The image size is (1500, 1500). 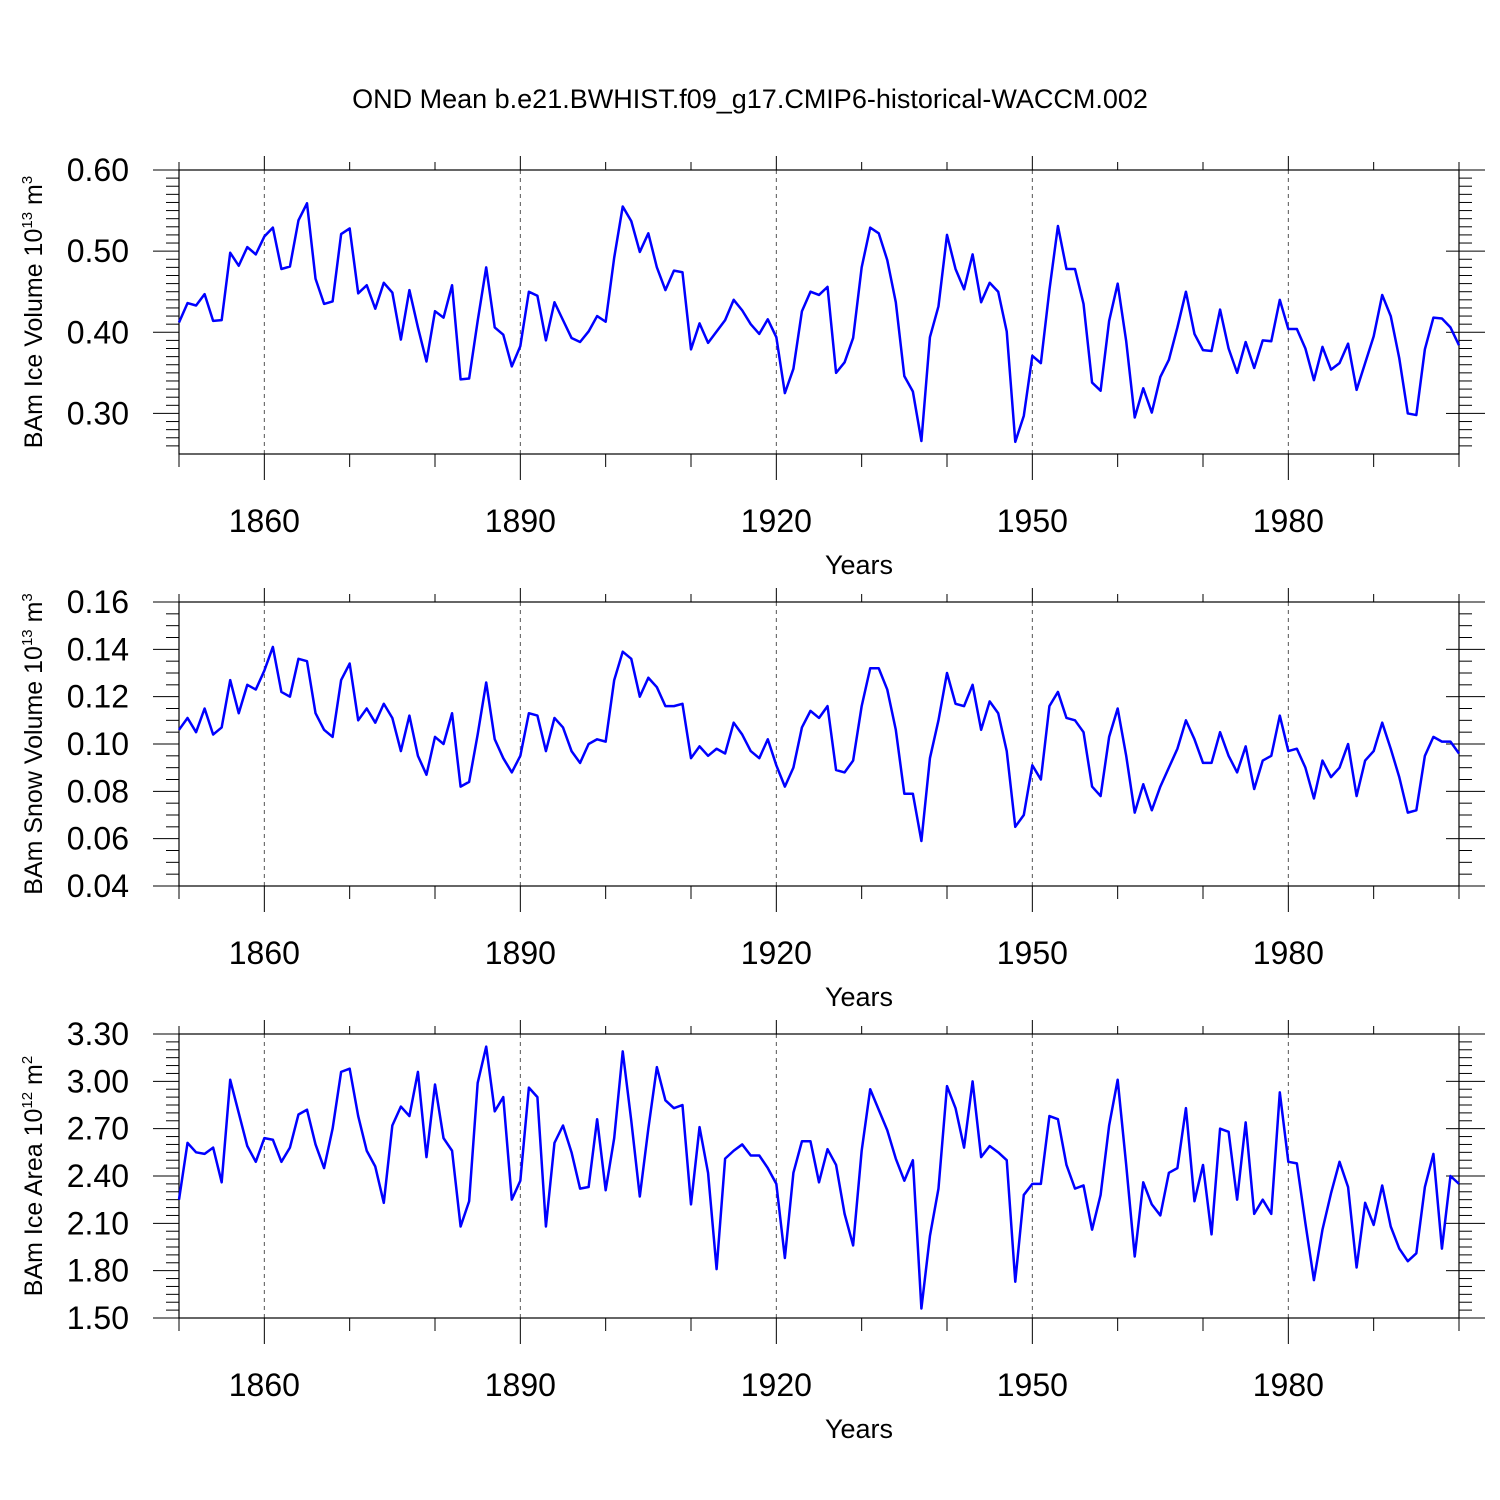 I want to click on y-axis-label-main: BAm Ice Area 10, so click(x=34, y=1203).